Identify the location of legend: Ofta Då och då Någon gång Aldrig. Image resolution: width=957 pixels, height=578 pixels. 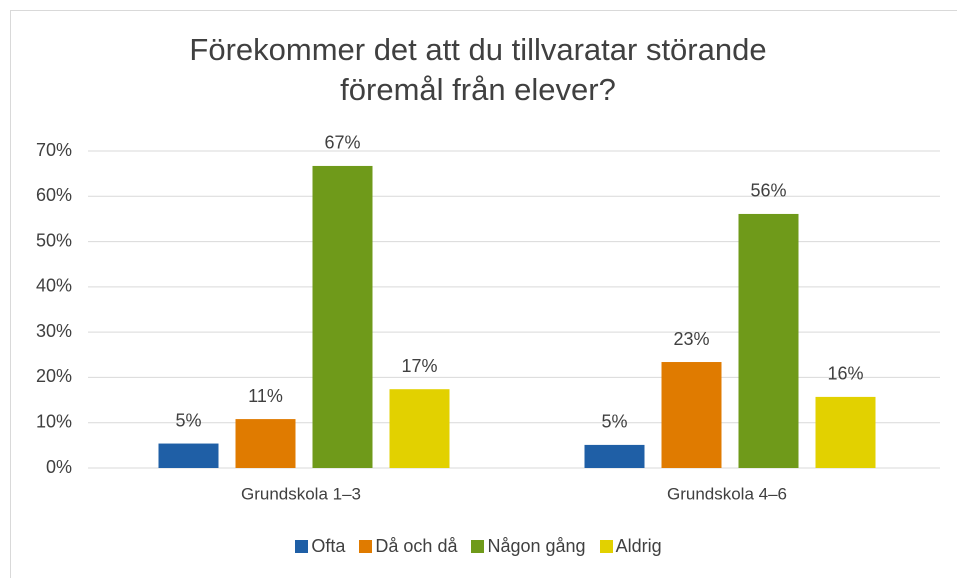
(478, 546).